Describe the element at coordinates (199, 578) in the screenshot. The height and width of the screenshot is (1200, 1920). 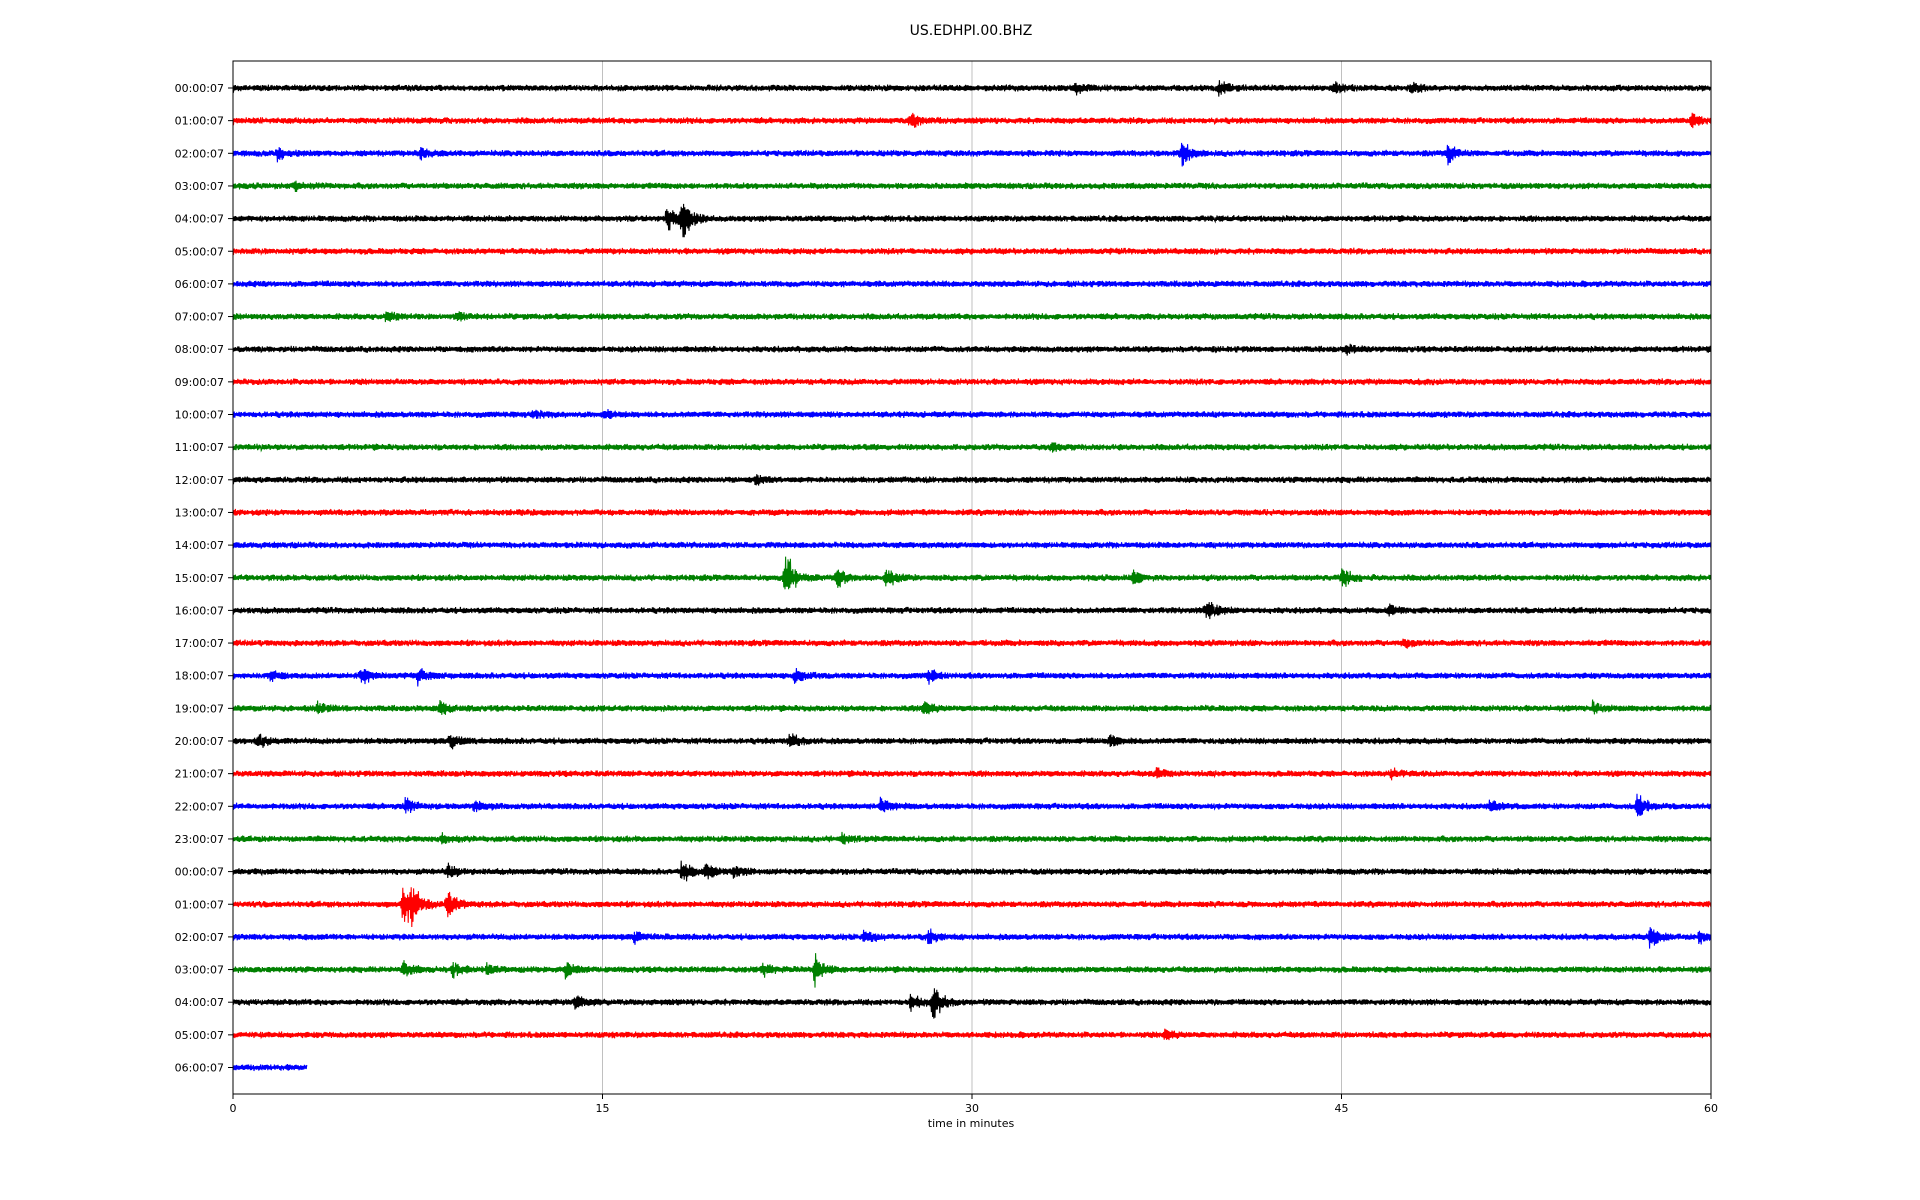
I see `row-label: 15:00:07` at that location.